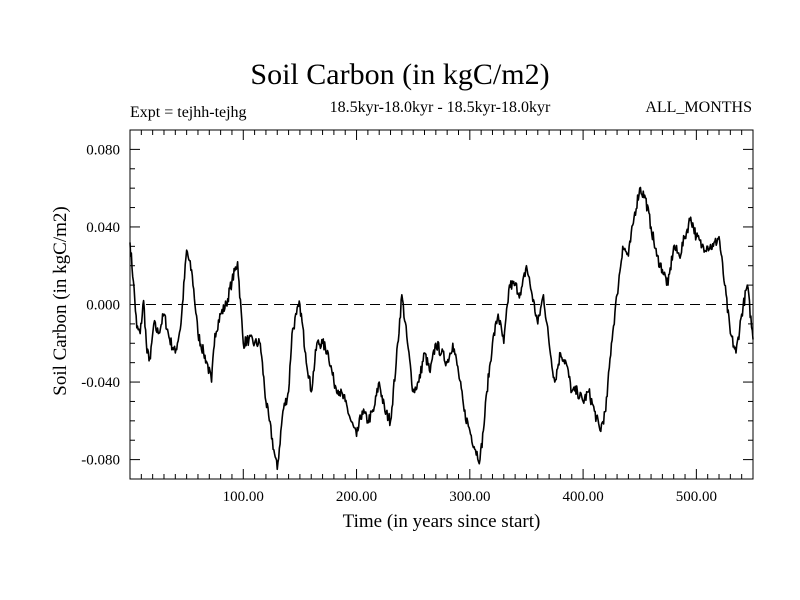 The height and width of the screenshot is (600, 800). What do you see at coordinates (243, 497) in the screenshot?
I see `x-tick-label: 100.00` at bounding box center [243, 497].